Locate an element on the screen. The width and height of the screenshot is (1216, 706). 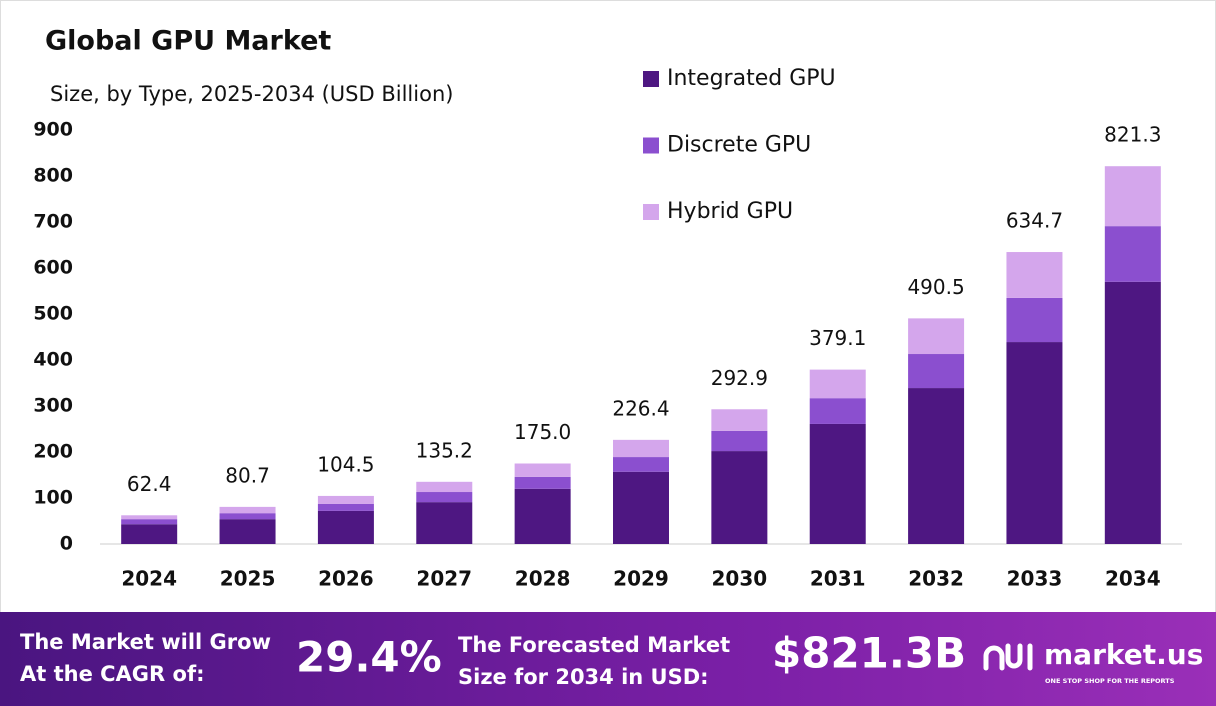
y-tick-label: 700 is located at coordinates (53, 222).